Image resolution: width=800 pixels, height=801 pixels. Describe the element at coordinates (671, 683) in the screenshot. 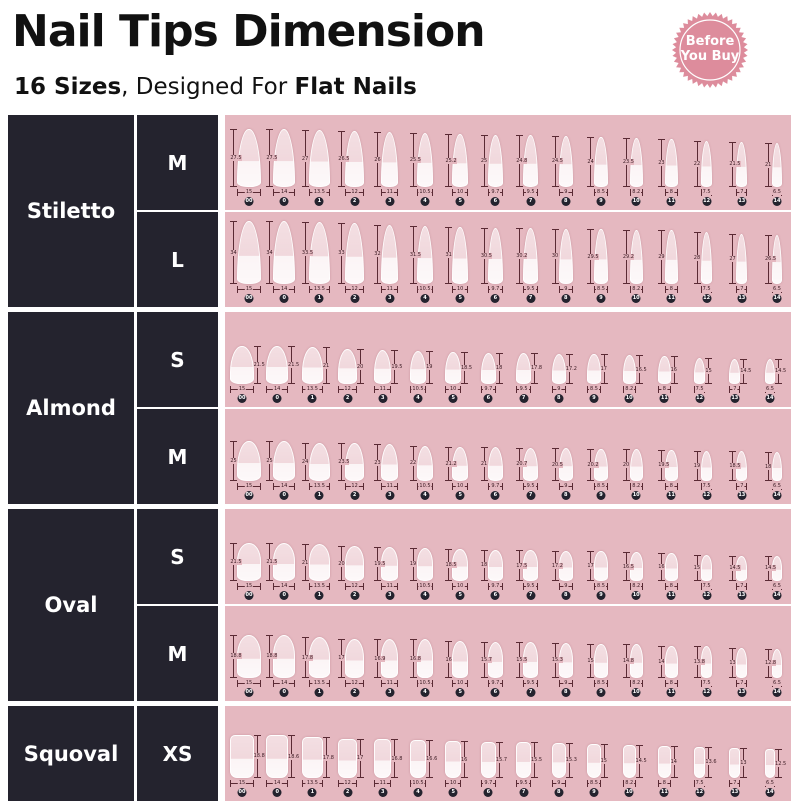

I see `width-label: 8` at that location.